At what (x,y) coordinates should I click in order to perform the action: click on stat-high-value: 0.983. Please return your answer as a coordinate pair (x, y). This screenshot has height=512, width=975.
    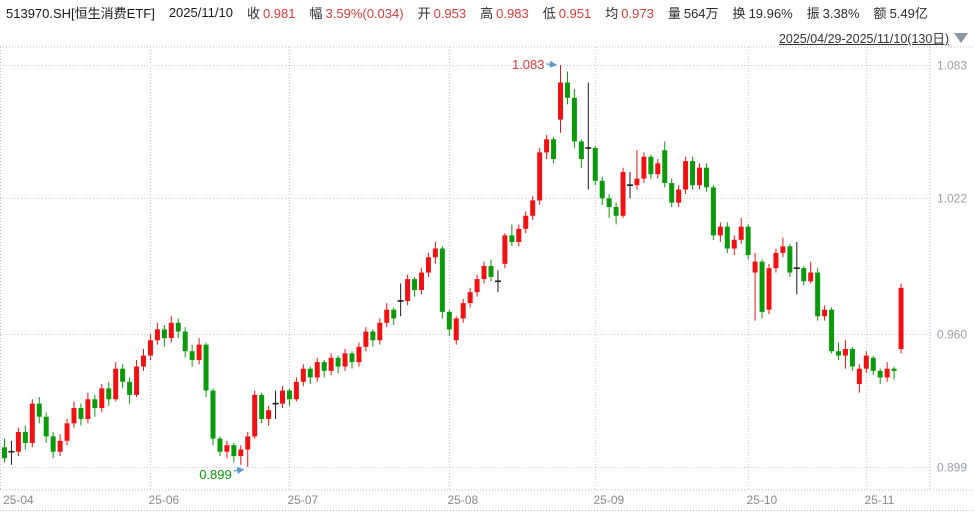
    Looking at the image, I should click on (512, 13).